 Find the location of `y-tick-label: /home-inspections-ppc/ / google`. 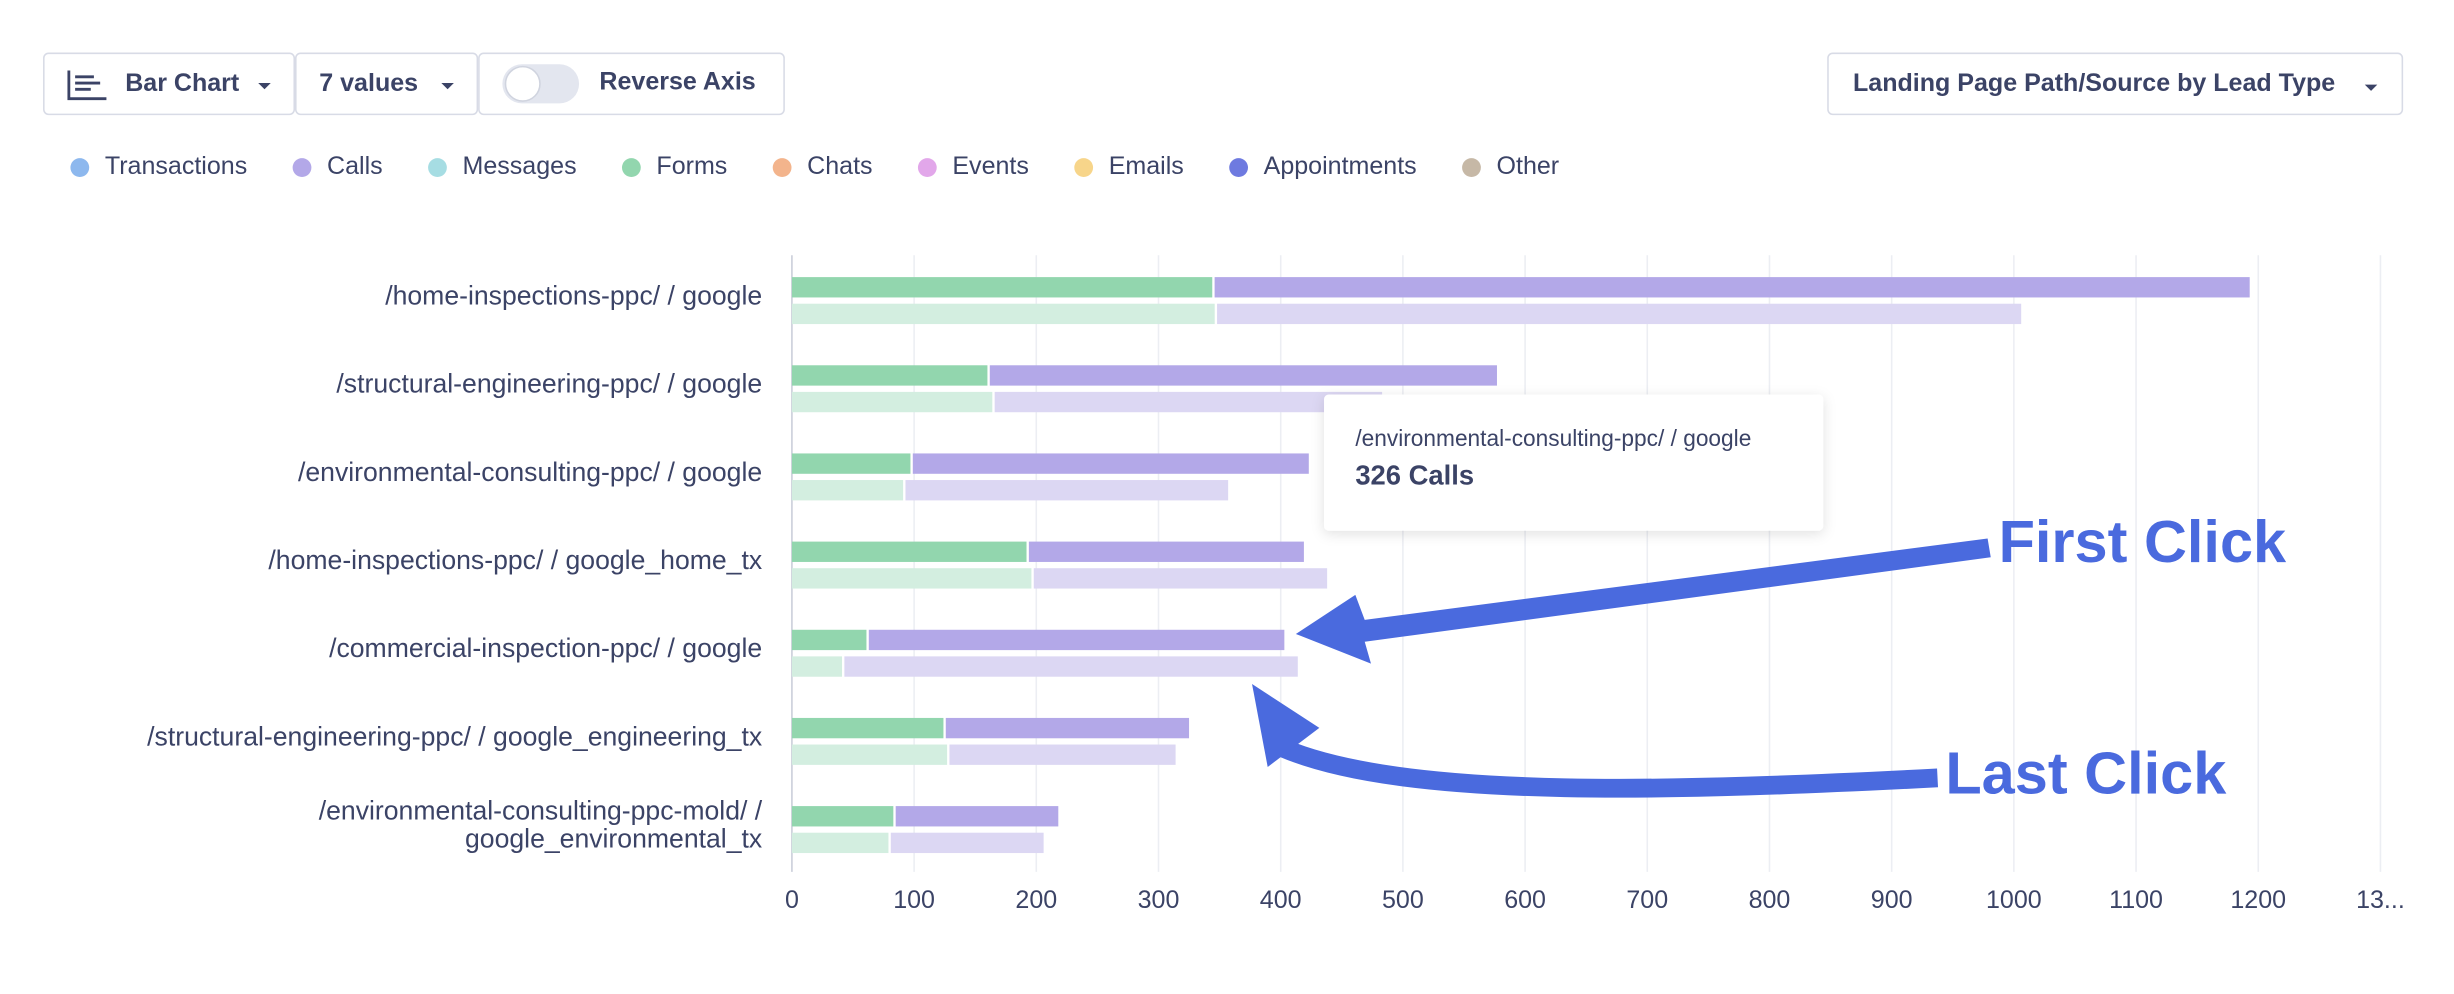

y-tick-label: /home-inspections-ppc/ / google is located at coordinates (573, 295).